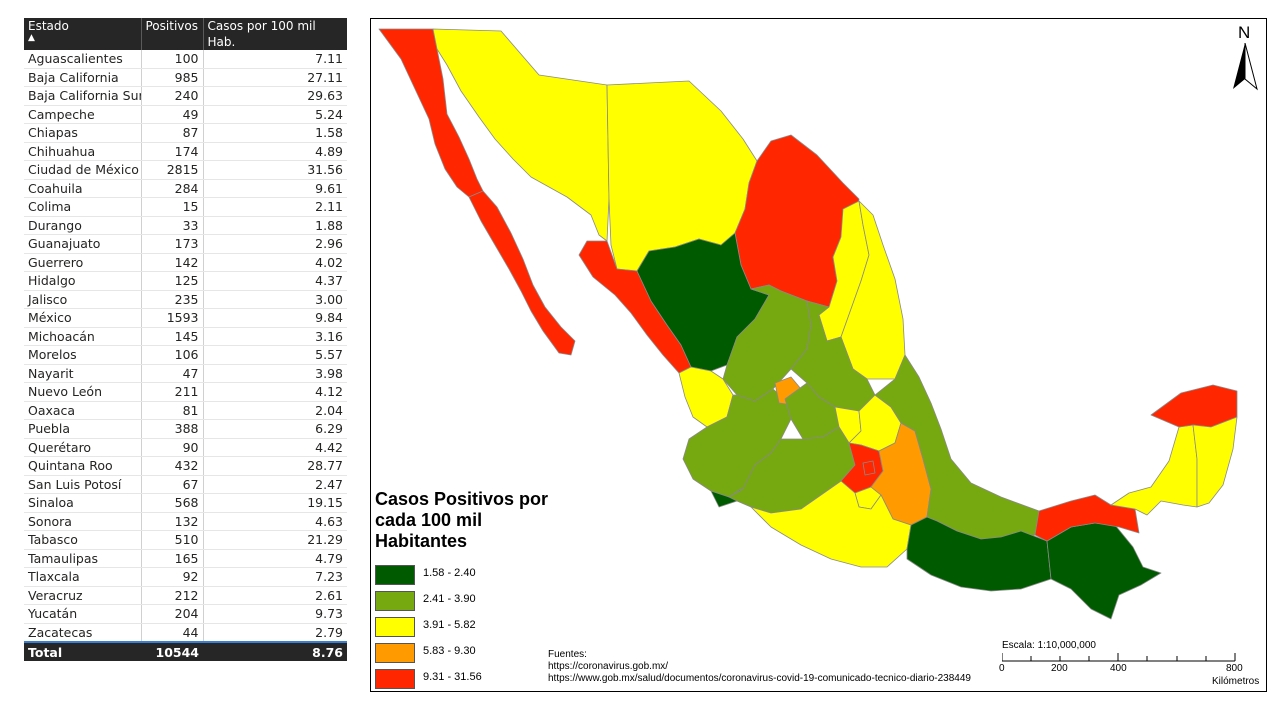 The image size is (1280, 720). Describe the element at coordinates (82, 651) in the screenshot. I see `total-label: Total` at that location.